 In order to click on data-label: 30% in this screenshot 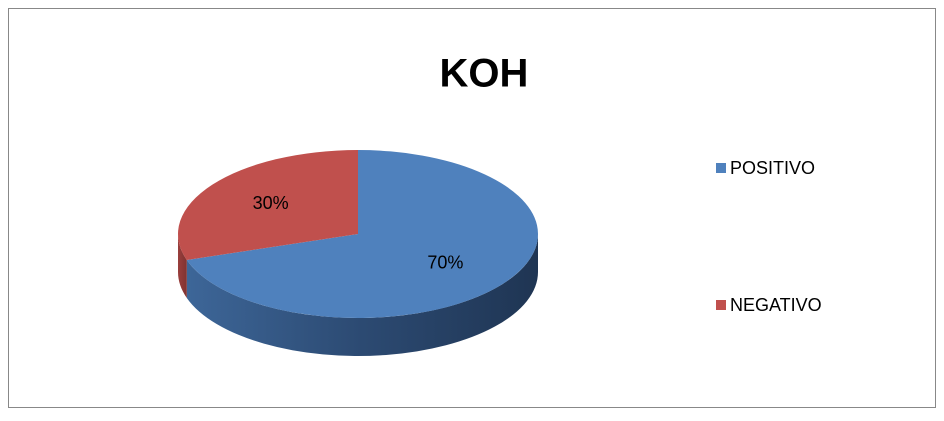, I will do `click(271, 203)`.